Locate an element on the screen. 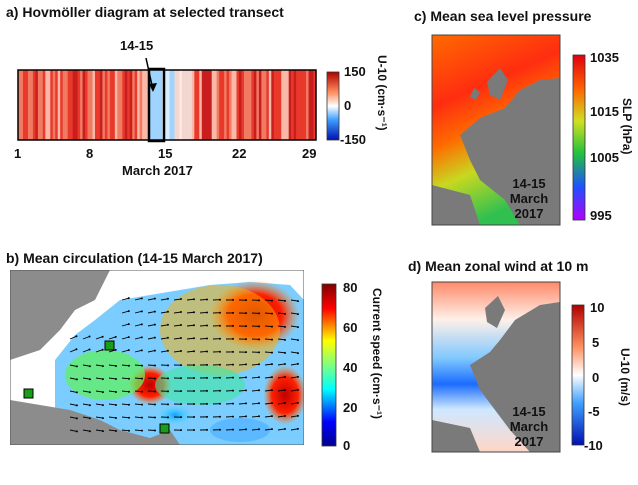 This screenshot has width=638, height=485. wind-map is located at coordinates (496, 367).